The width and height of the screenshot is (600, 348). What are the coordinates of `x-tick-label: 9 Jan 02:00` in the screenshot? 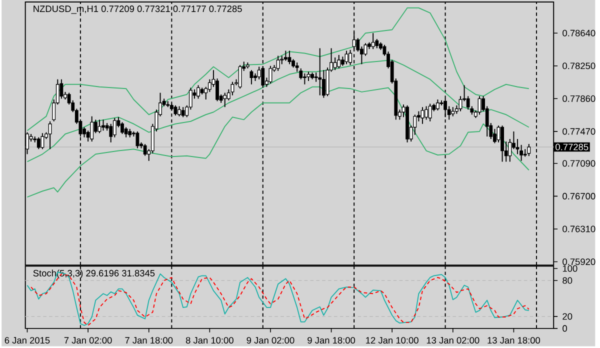 It's located at (270, 340).